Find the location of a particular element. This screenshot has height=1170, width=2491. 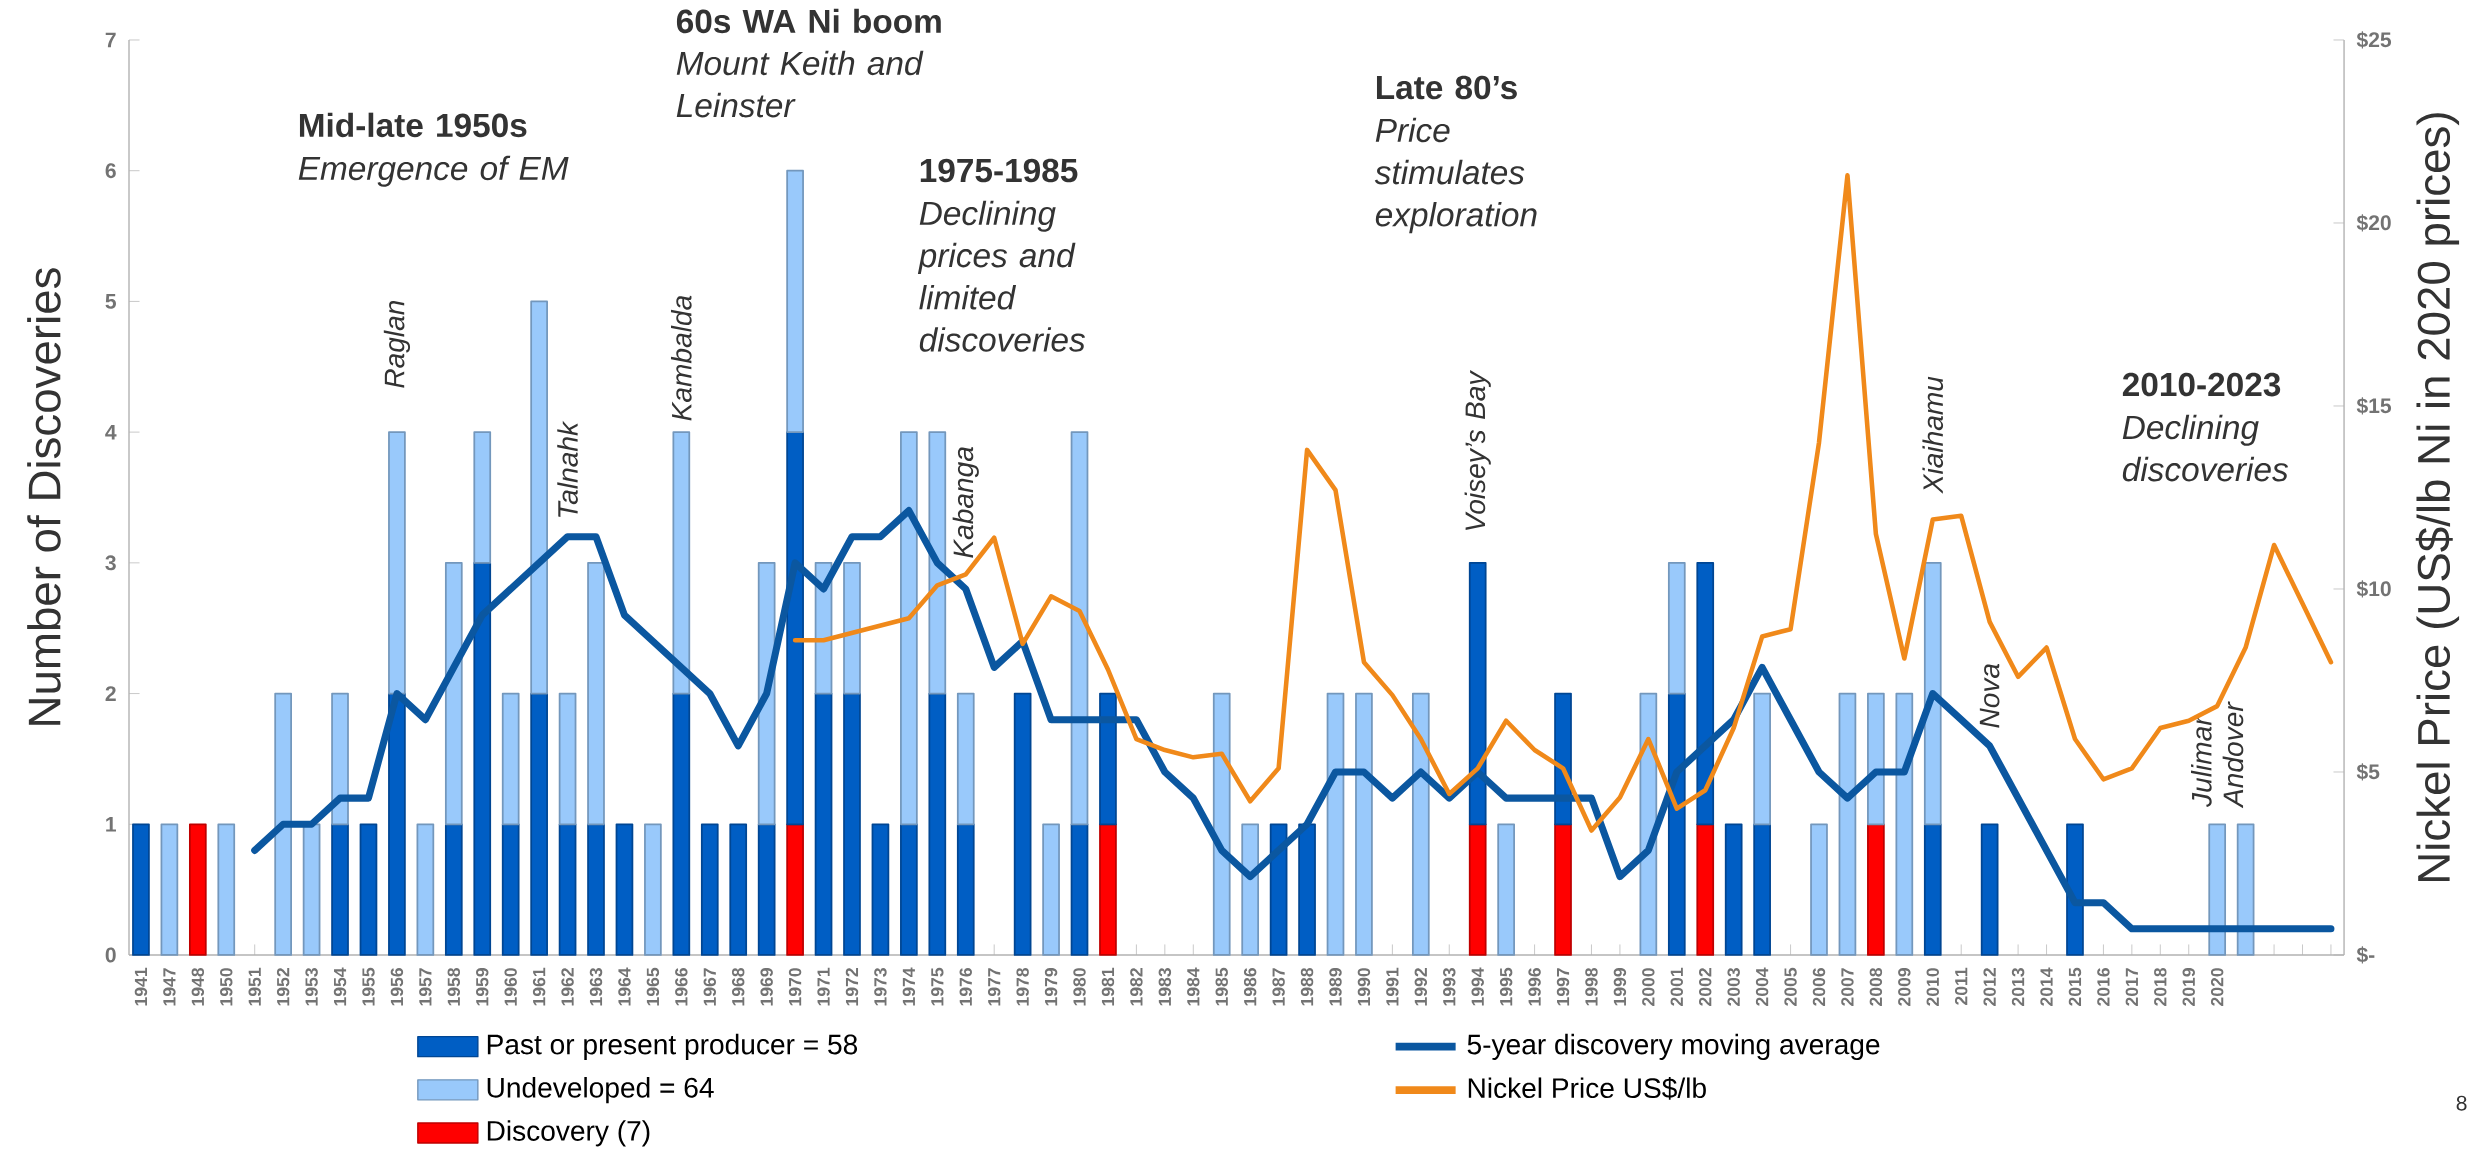

x-tick-label: 2013 is located at coordinates (2018, 987).